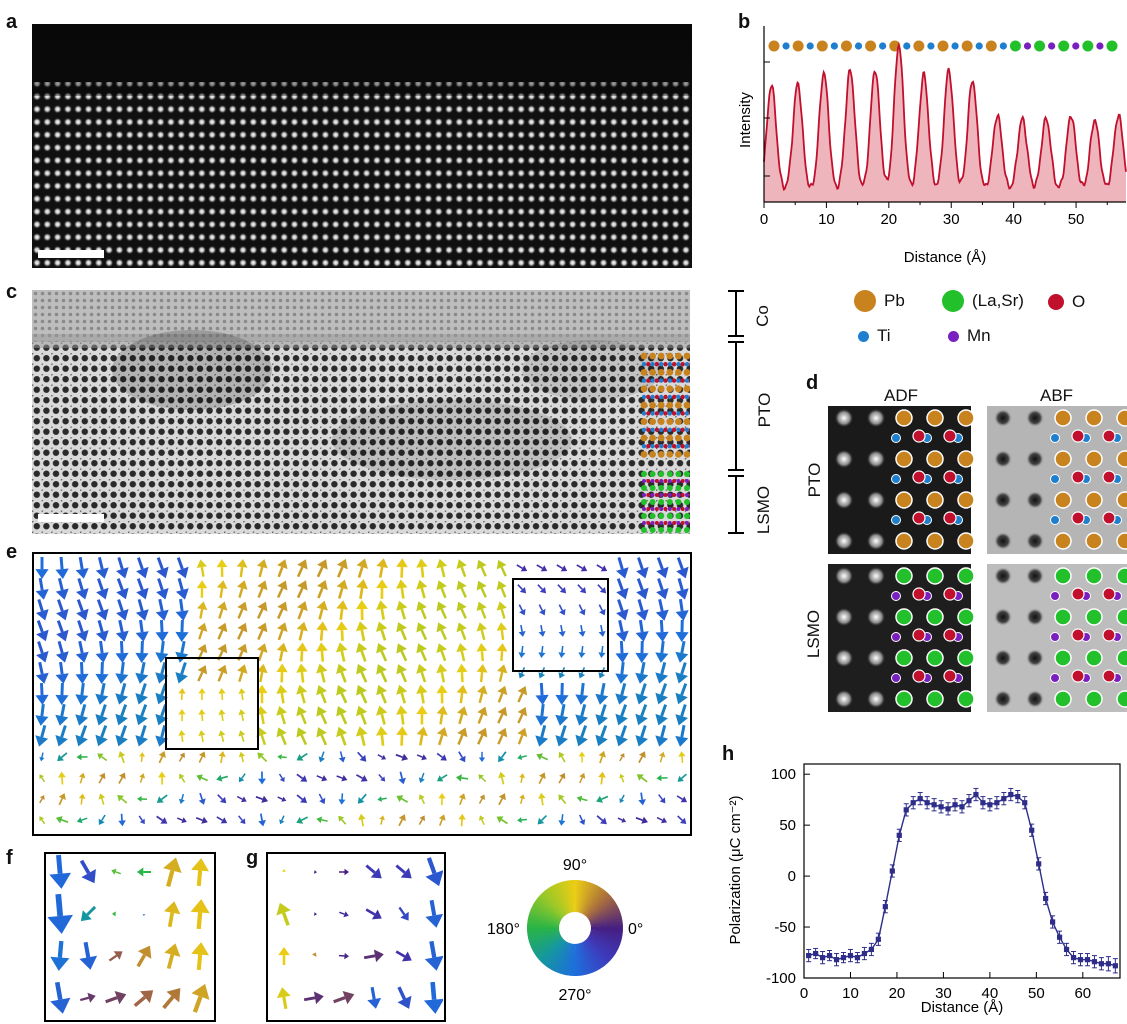 The width and height of the screenshot is (1127, 1024). I want to click on o-dot-icon, so click(1056, 302).